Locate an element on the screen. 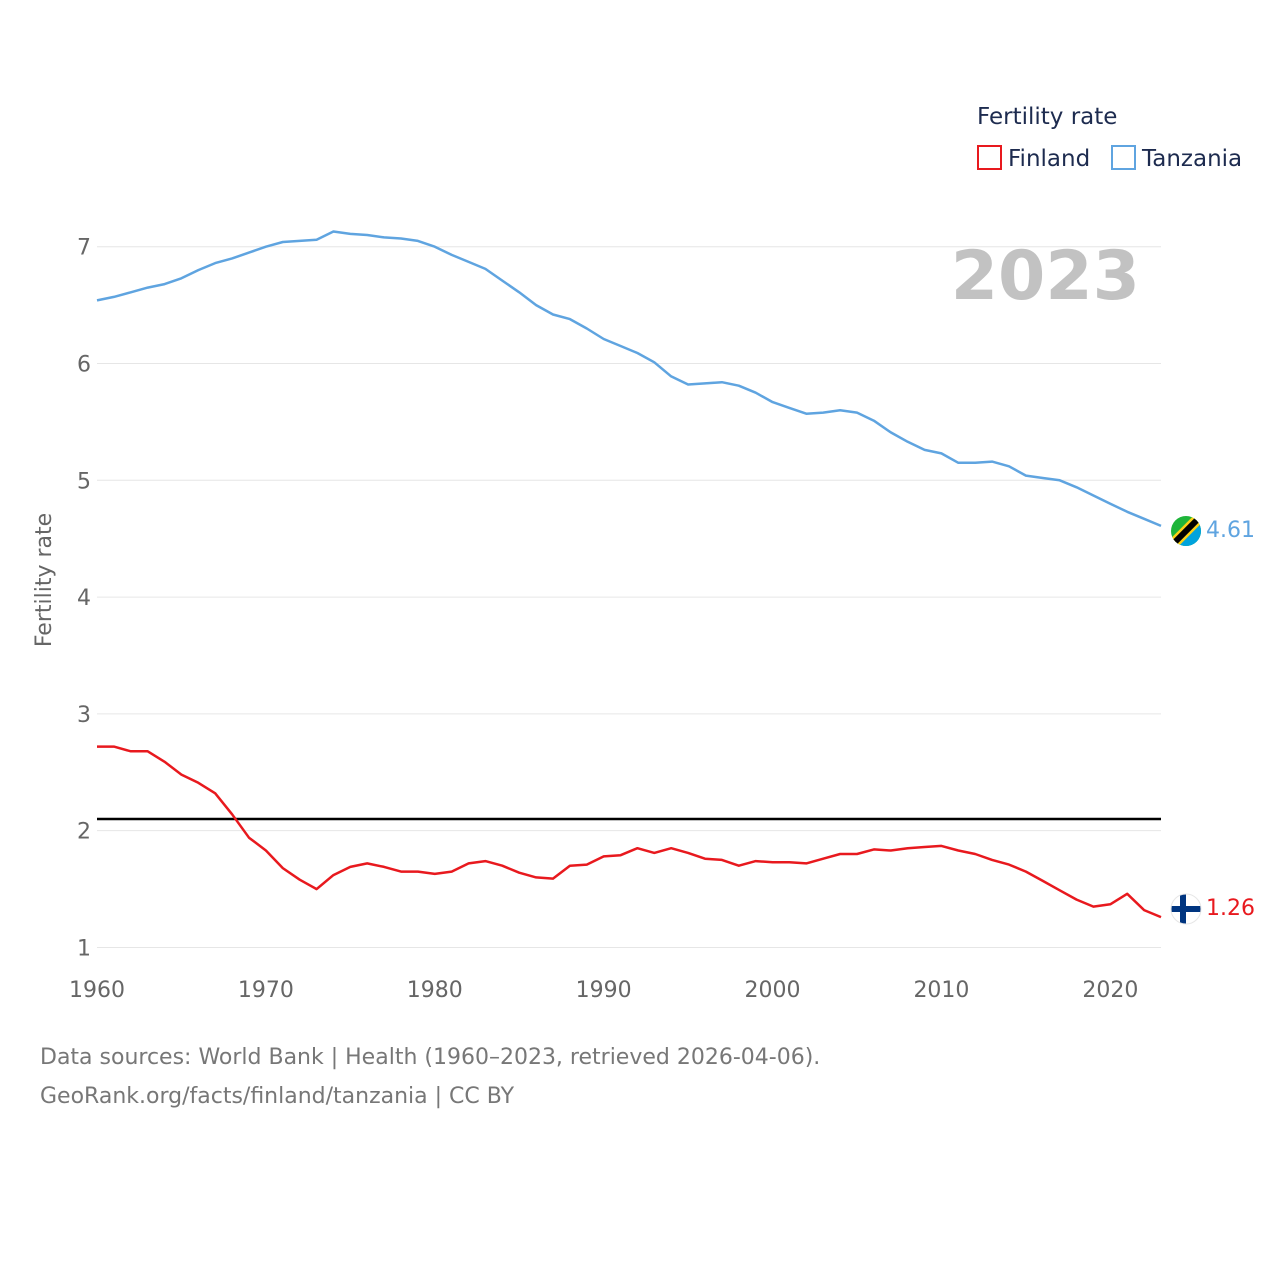 This screenshot has width=1280, height=1280. x-tick-label: 2020 is located at coordinates (1110, 990).